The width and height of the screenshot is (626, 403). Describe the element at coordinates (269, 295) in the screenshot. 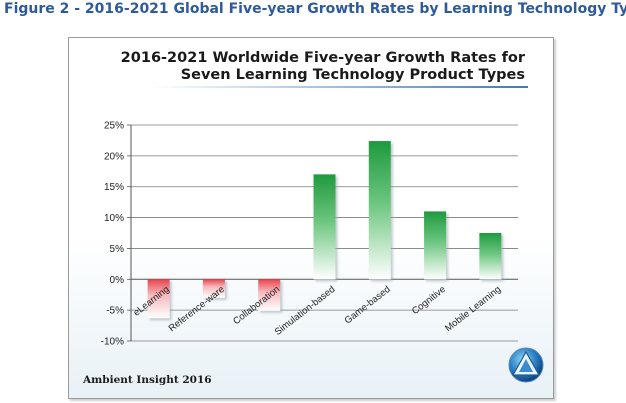

I see `bar-collaboration` at that location.